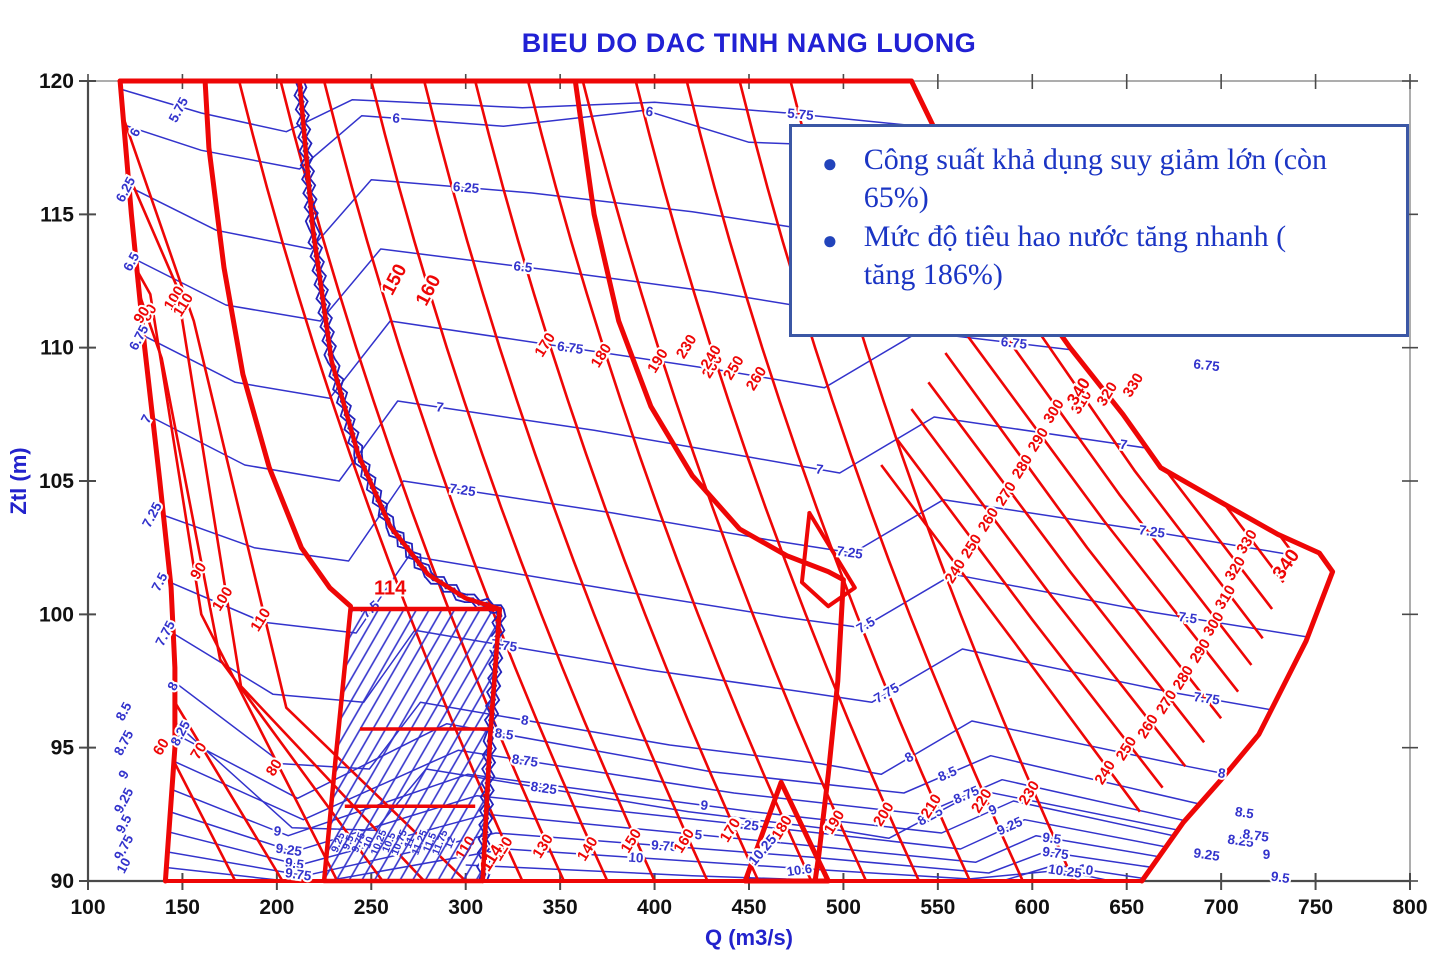  What do you see at coordinates (411, 745) in the screenshot?
I see `restricted-zone-hatch` at bounding box center [411, 745].